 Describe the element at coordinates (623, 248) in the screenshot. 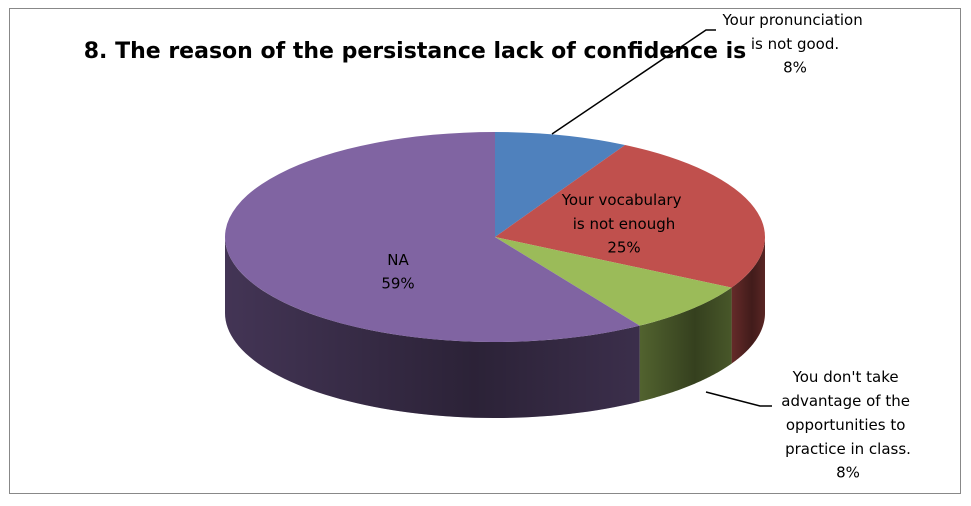

I see `data-label-value: 25%` at that location.